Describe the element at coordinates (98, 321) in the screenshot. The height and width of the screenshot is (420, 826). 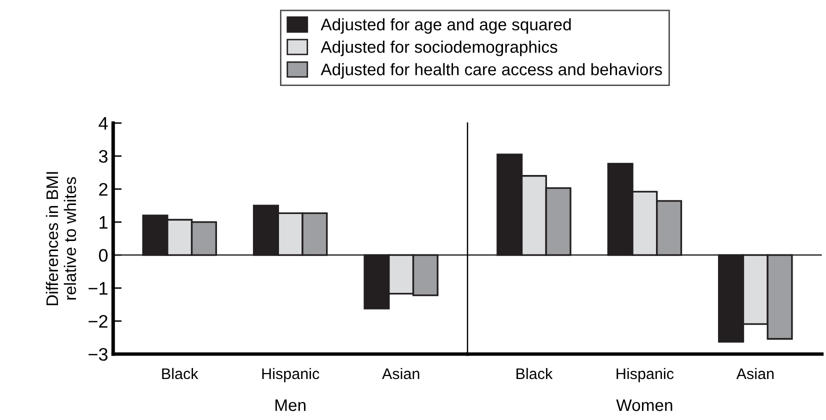
I see `y-tick-label: −2` at that location.